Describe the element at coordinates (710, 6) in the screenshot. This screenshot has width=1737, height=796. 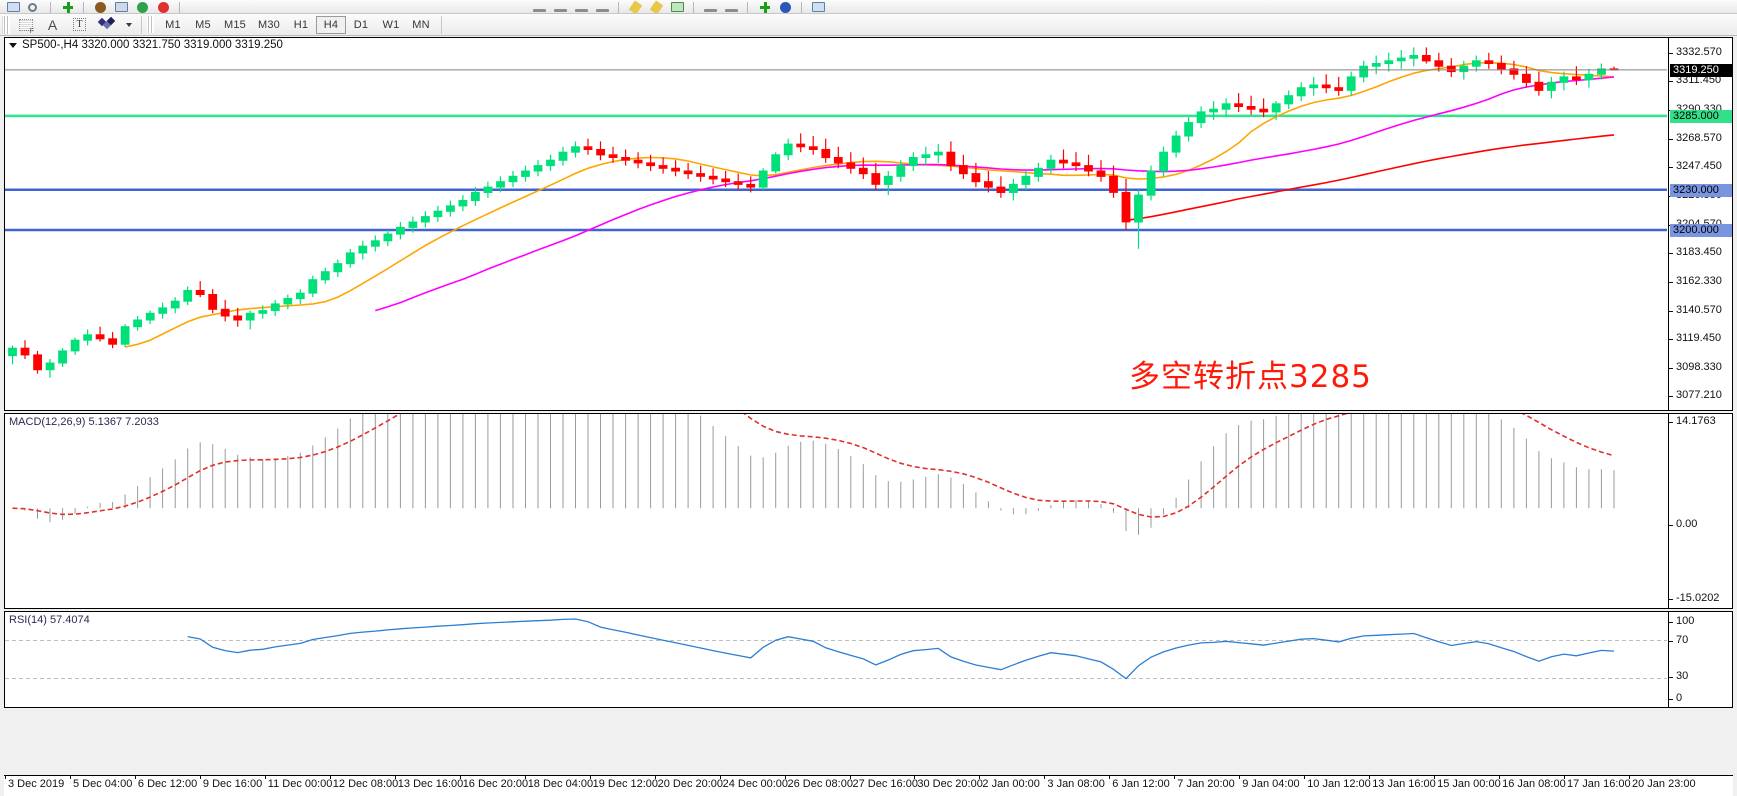
I see `shift-icon` at that location.